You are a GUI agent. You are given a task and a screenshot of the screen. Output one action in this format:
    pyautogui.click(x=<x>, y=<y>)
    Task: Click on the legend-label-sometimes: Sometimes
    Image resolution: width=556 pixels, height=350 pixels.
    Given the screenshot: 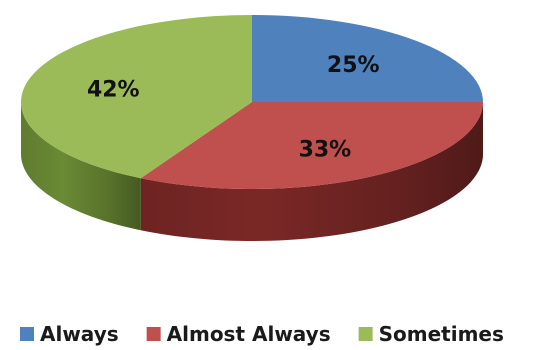 What is the action you would take?
    pyautogui.click(x=441, y=334)
    